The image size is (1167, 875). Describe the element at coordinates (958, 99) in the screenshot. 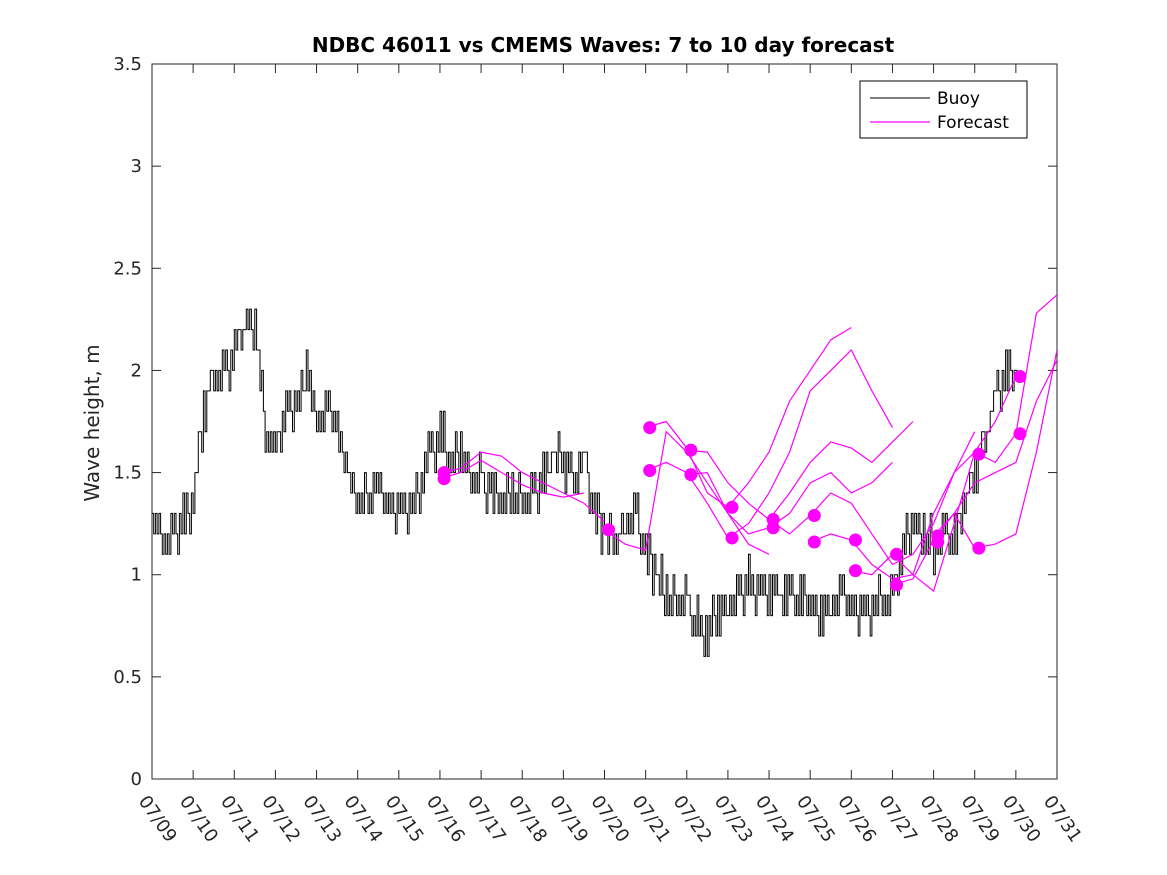

I see `legend-label-buoy: Buoy` at that location.